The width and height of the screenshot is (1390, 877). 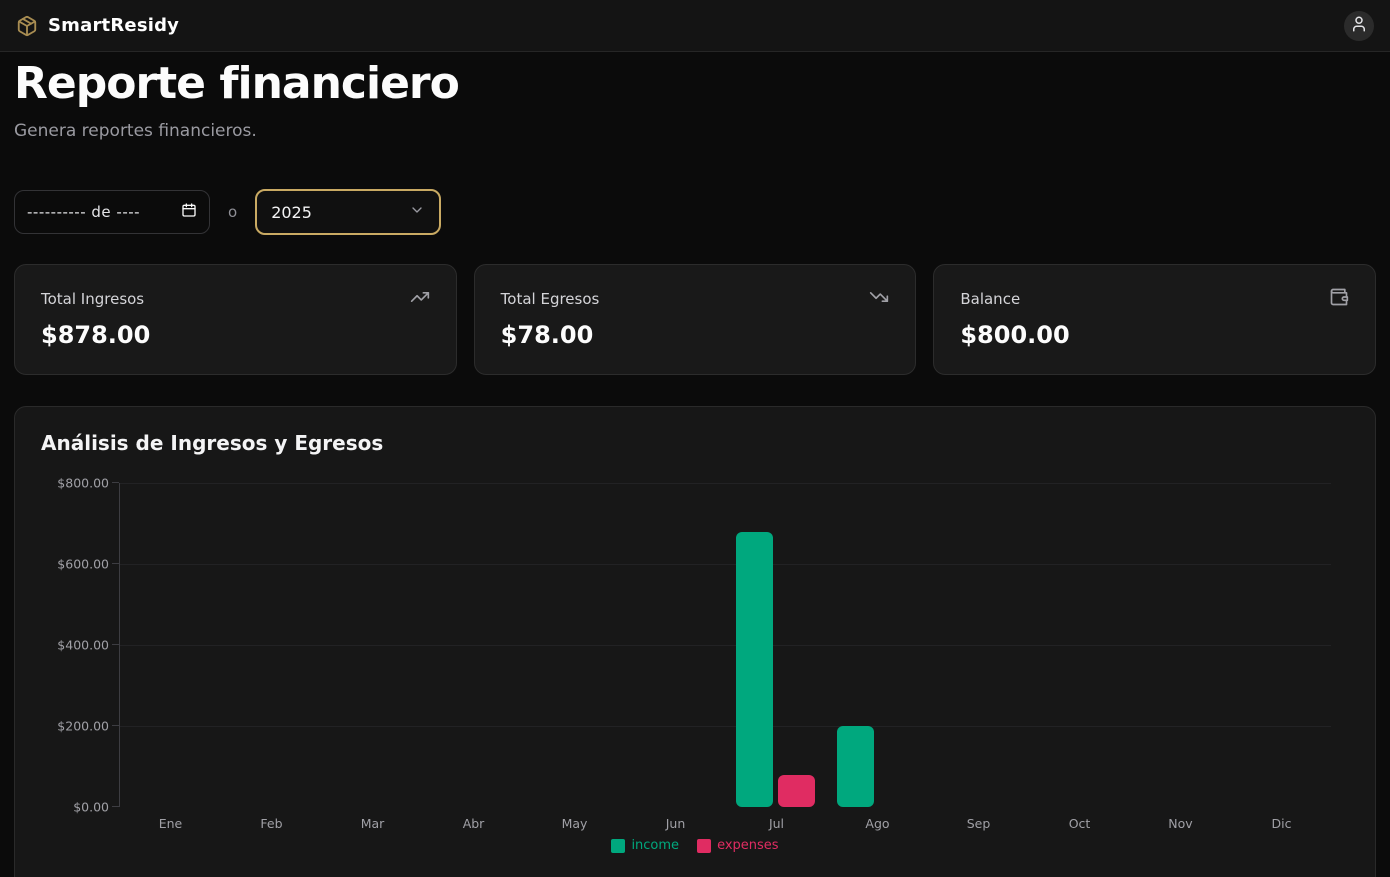 I want to click on bar-group-jun, so click(x=675, y=645).